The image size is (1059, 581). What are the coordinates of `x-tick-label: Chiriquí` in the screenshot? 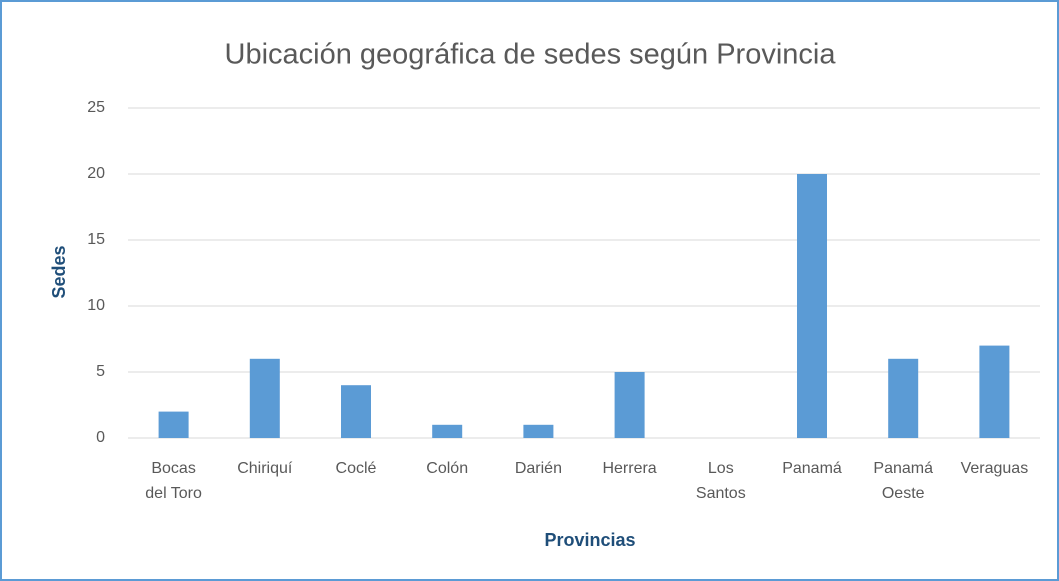 It's located at (265, 468).